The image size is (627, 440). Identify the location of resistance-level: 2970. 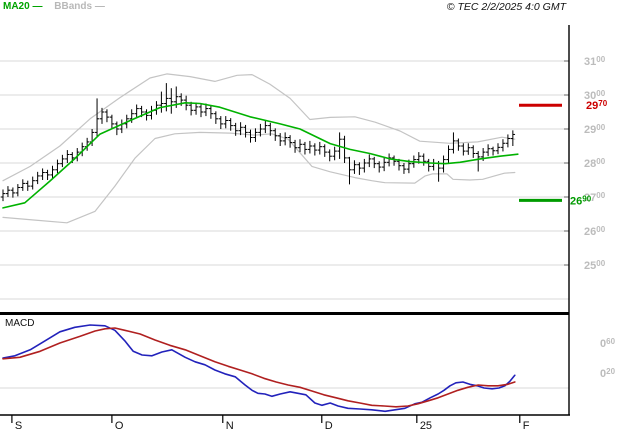
(563, 105).